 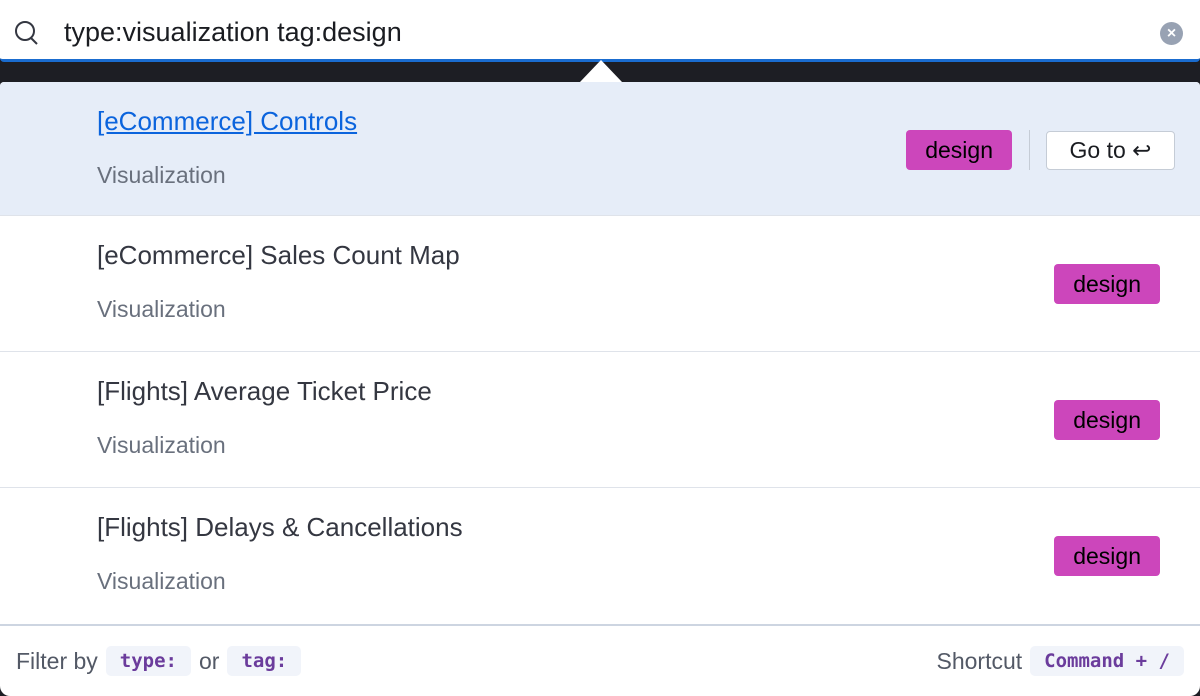 What do you see at coordinates (264, 661) in the screenshot?
I see `tag-filter-code: tag:` at bounding box center [264, 661].